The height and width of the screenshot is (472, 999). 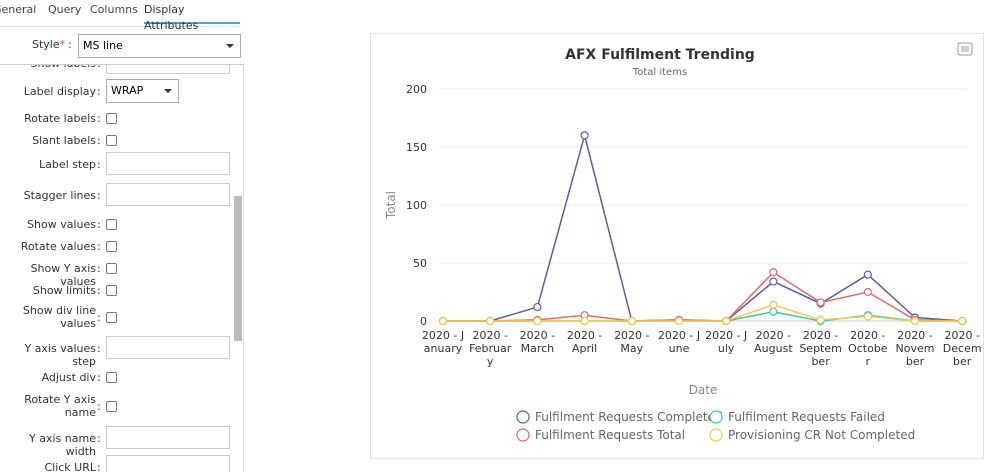 I want to click on field-label: Show div line values, so click(x=59, y=317).